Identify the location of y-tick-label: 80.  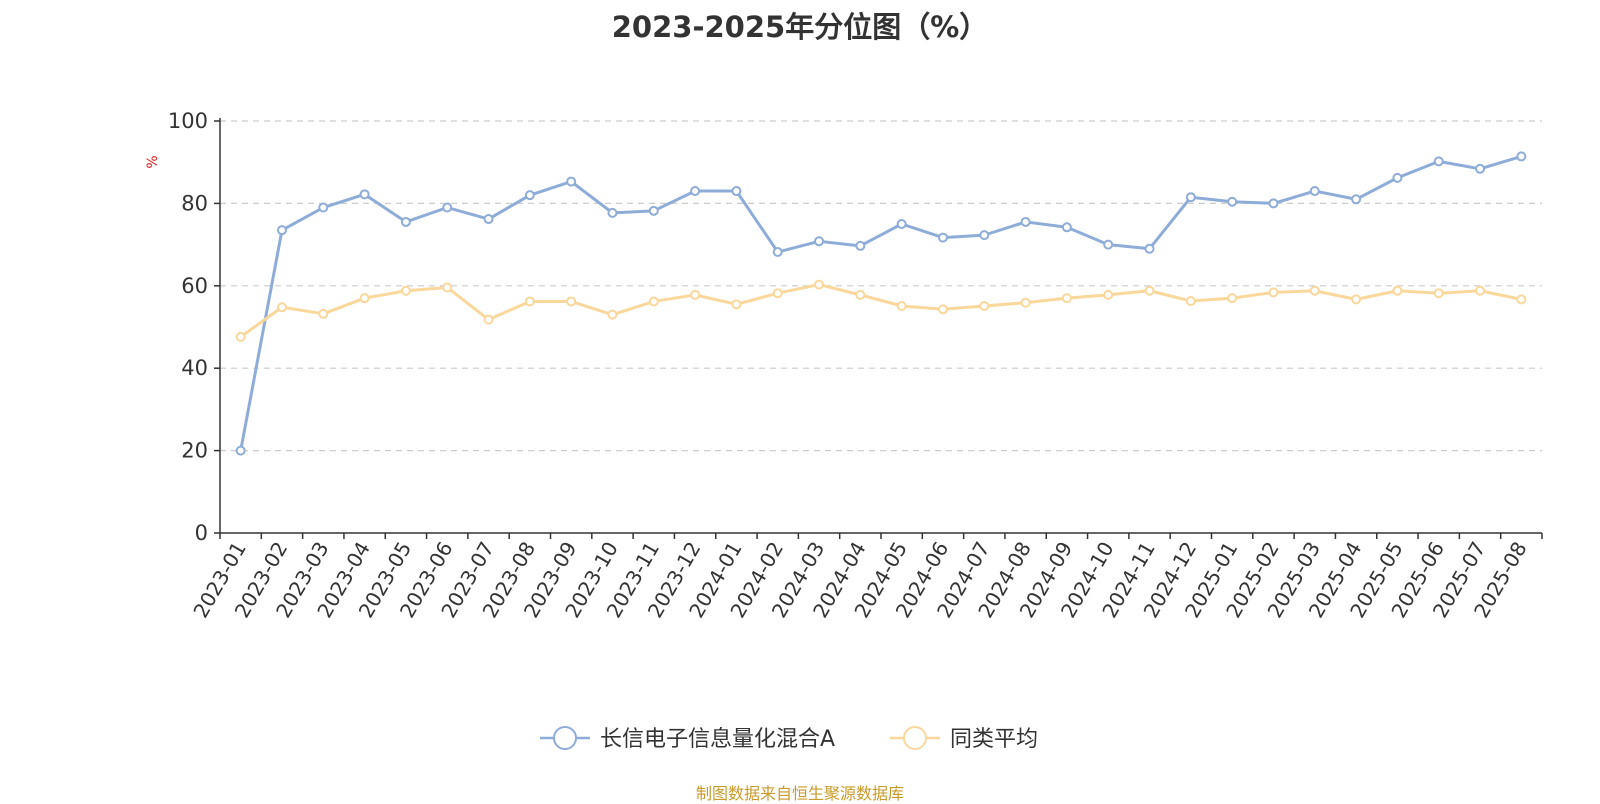
(194, 203).